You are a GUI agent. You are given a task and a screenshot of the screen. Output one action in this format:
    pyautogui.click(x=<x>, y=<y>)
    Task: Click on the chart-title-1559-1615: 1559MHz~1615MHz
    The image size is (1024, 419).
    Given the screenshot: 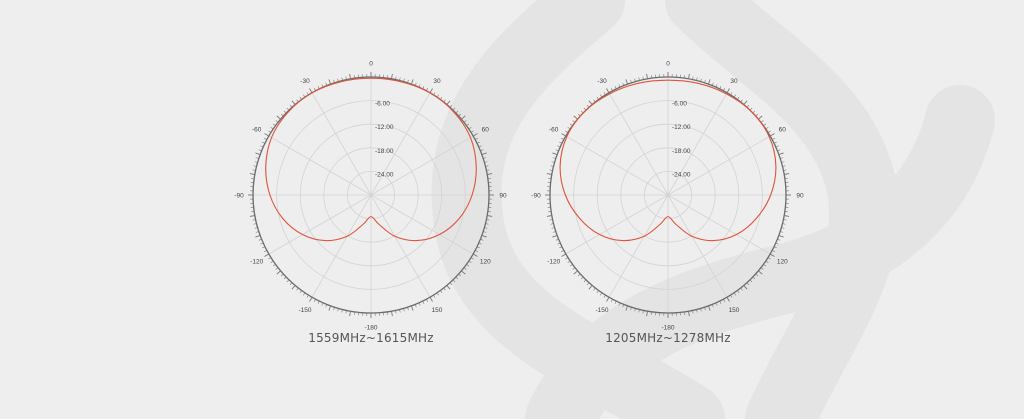 What is the action you would take?
    pyautogui.click(x=371, y=338)
    